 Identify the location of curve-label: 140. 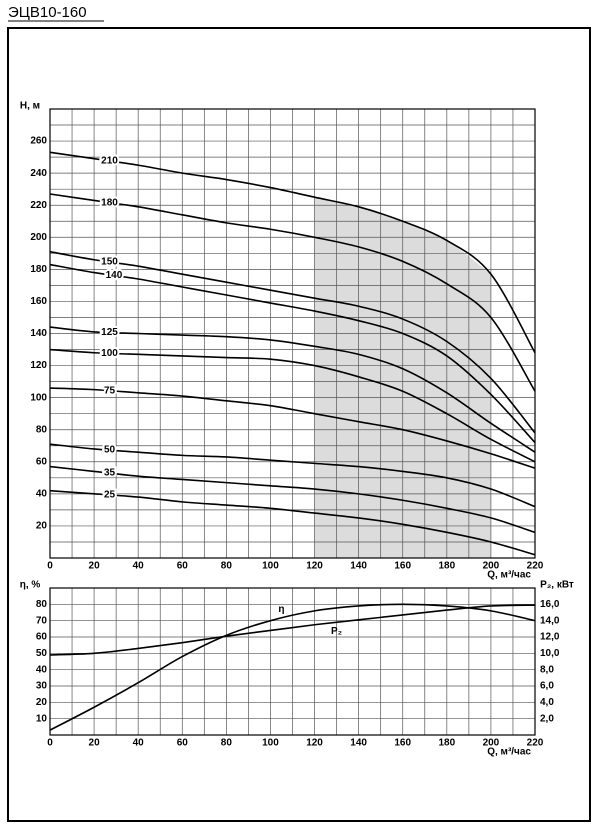
(114, 275).